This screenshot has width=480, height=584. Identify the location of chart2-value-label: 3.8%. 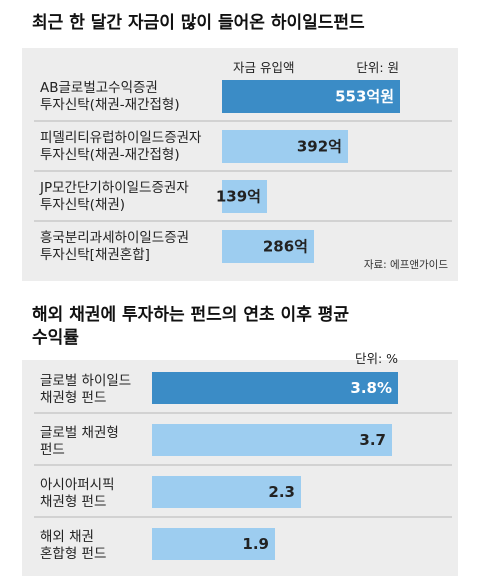
(371, 388).